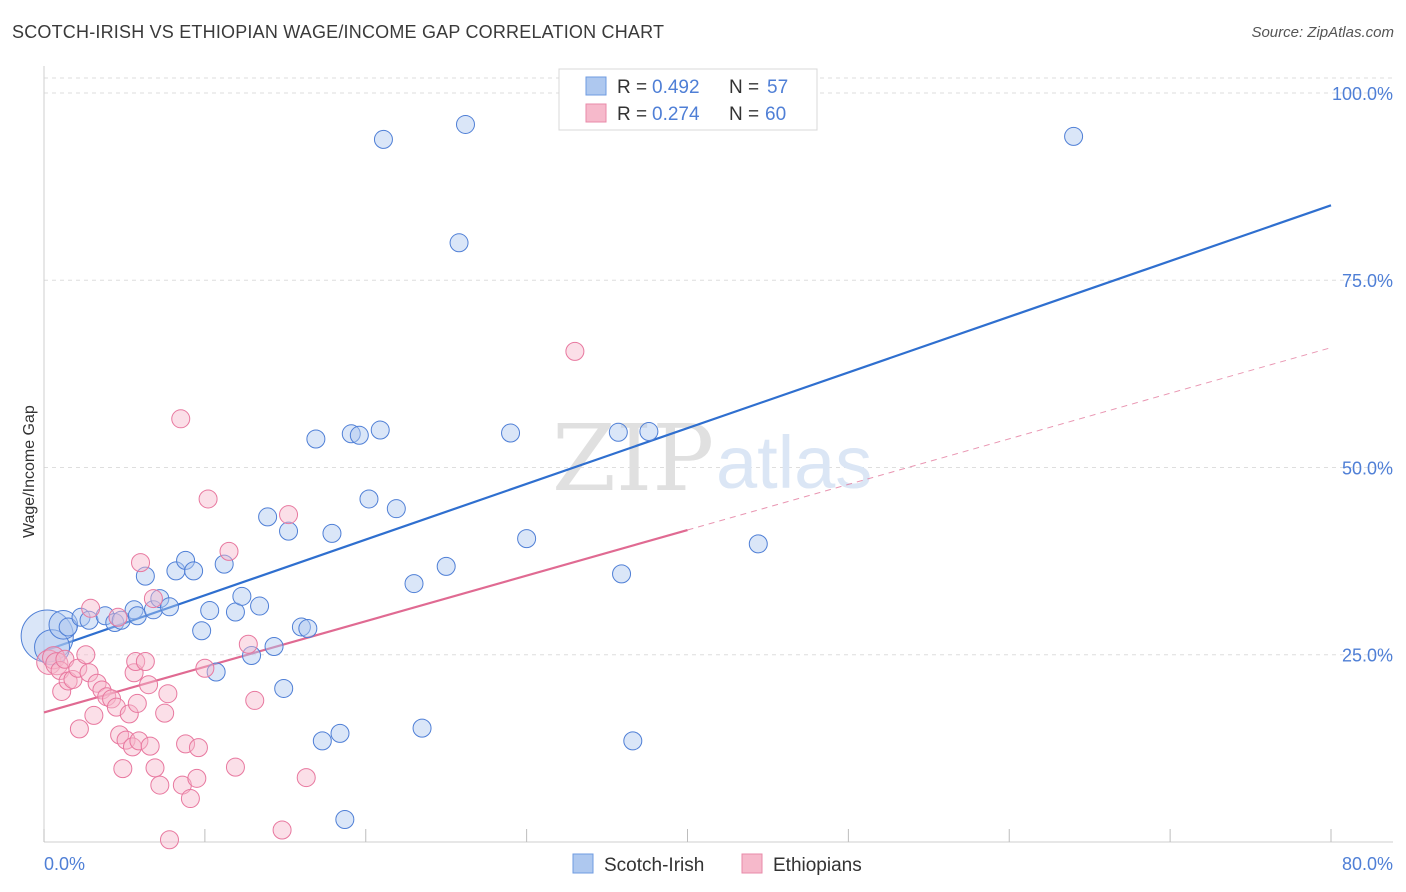  Describe the element at coordinates (775, 114) in the screenshot. I see `legend-n-value-2: 60` at that location.